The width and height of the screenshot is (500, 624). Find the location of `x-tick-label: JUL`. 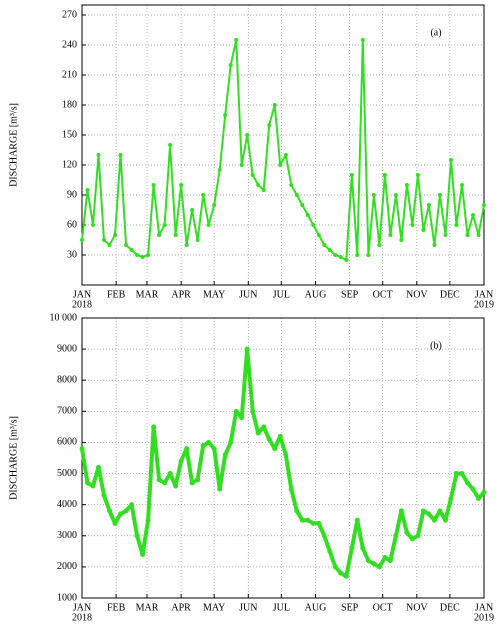

x-tick-label: JUL is located at coordinates (281, 607).